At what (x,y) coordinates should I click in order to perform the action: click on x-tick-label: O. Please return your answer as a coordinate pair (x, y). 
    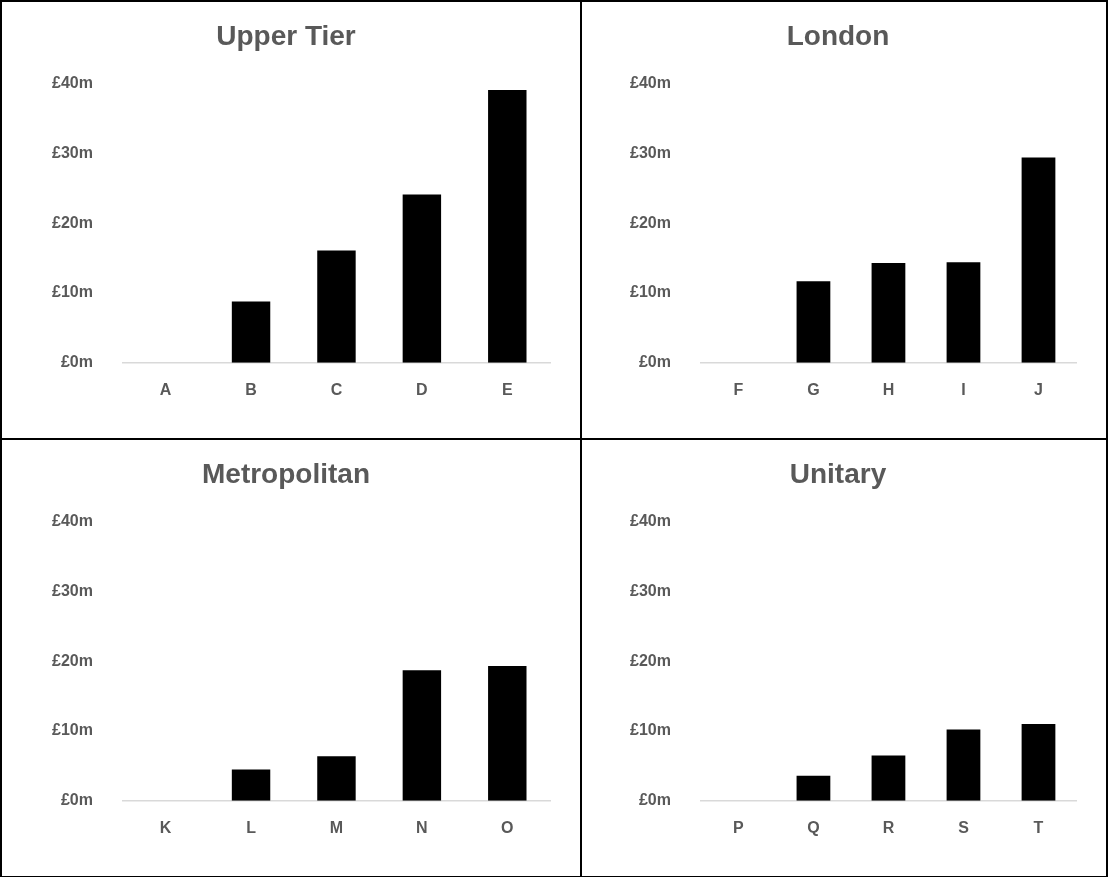
    Looking at the image, I should click on (507, 827).